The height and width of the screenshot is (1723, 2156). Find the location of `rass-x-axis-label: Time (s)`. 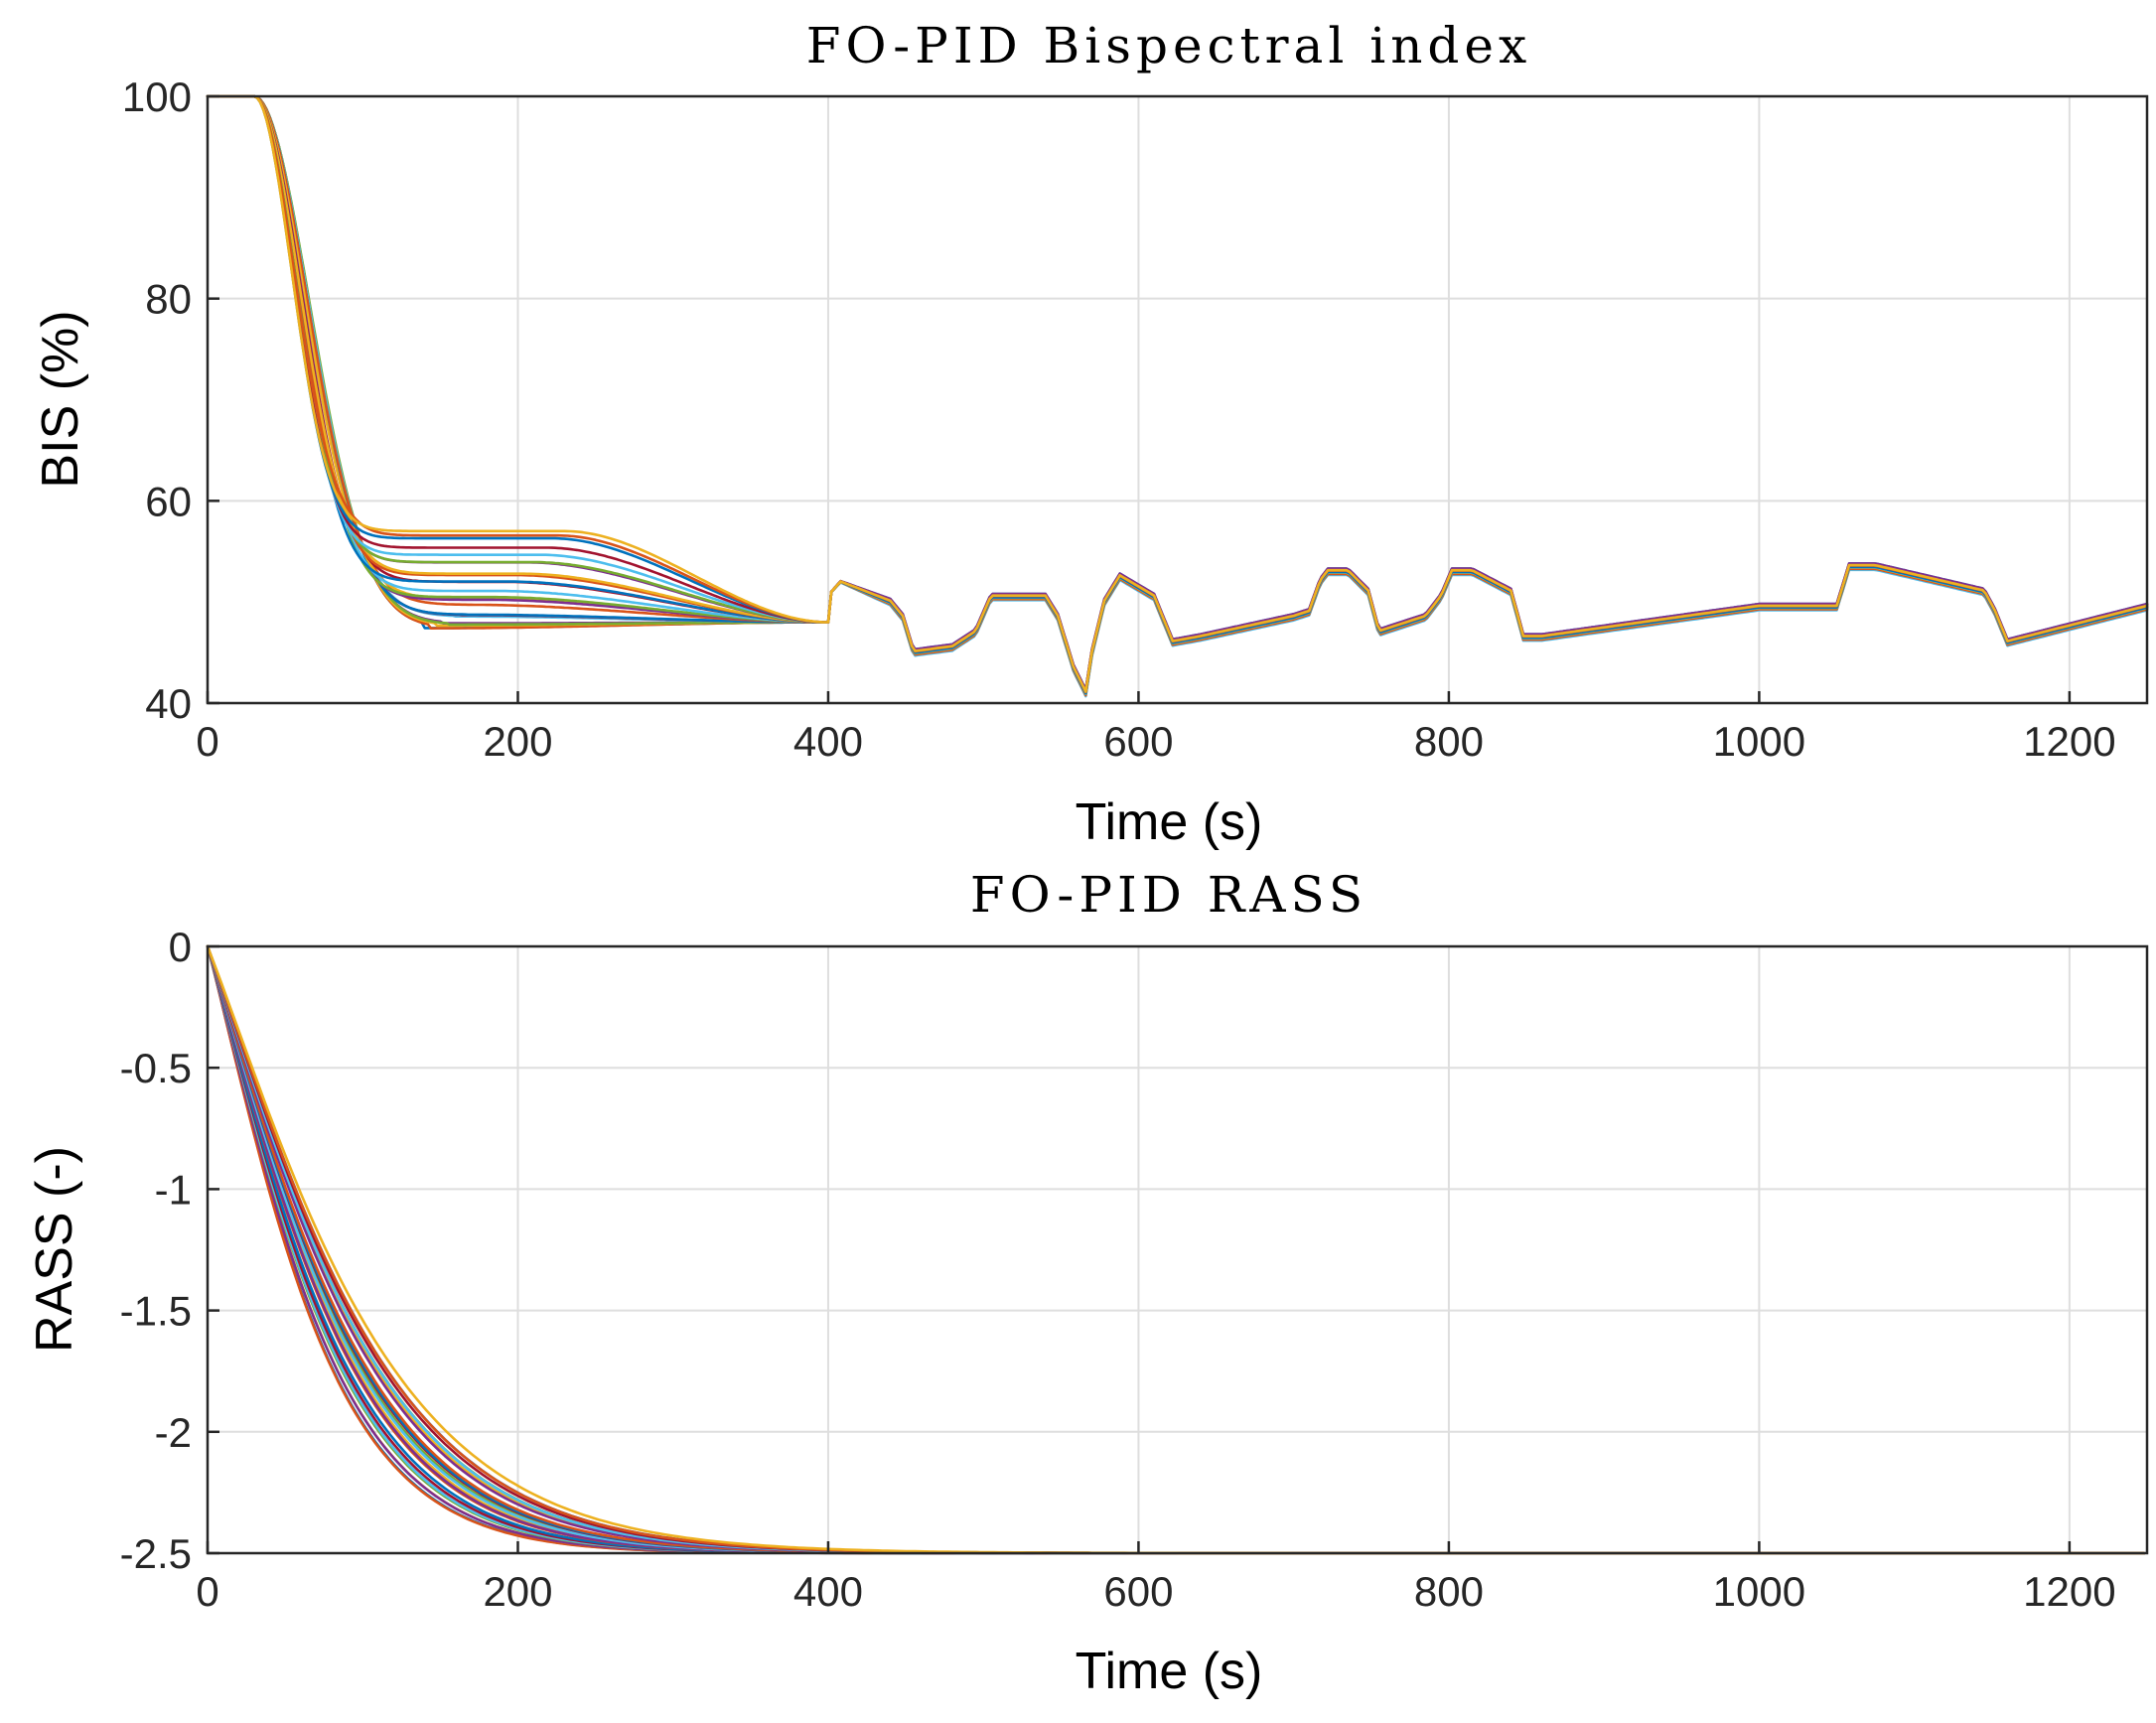

rass-x-axis-label: Time (s) is located at coordinates (1169, 1671).